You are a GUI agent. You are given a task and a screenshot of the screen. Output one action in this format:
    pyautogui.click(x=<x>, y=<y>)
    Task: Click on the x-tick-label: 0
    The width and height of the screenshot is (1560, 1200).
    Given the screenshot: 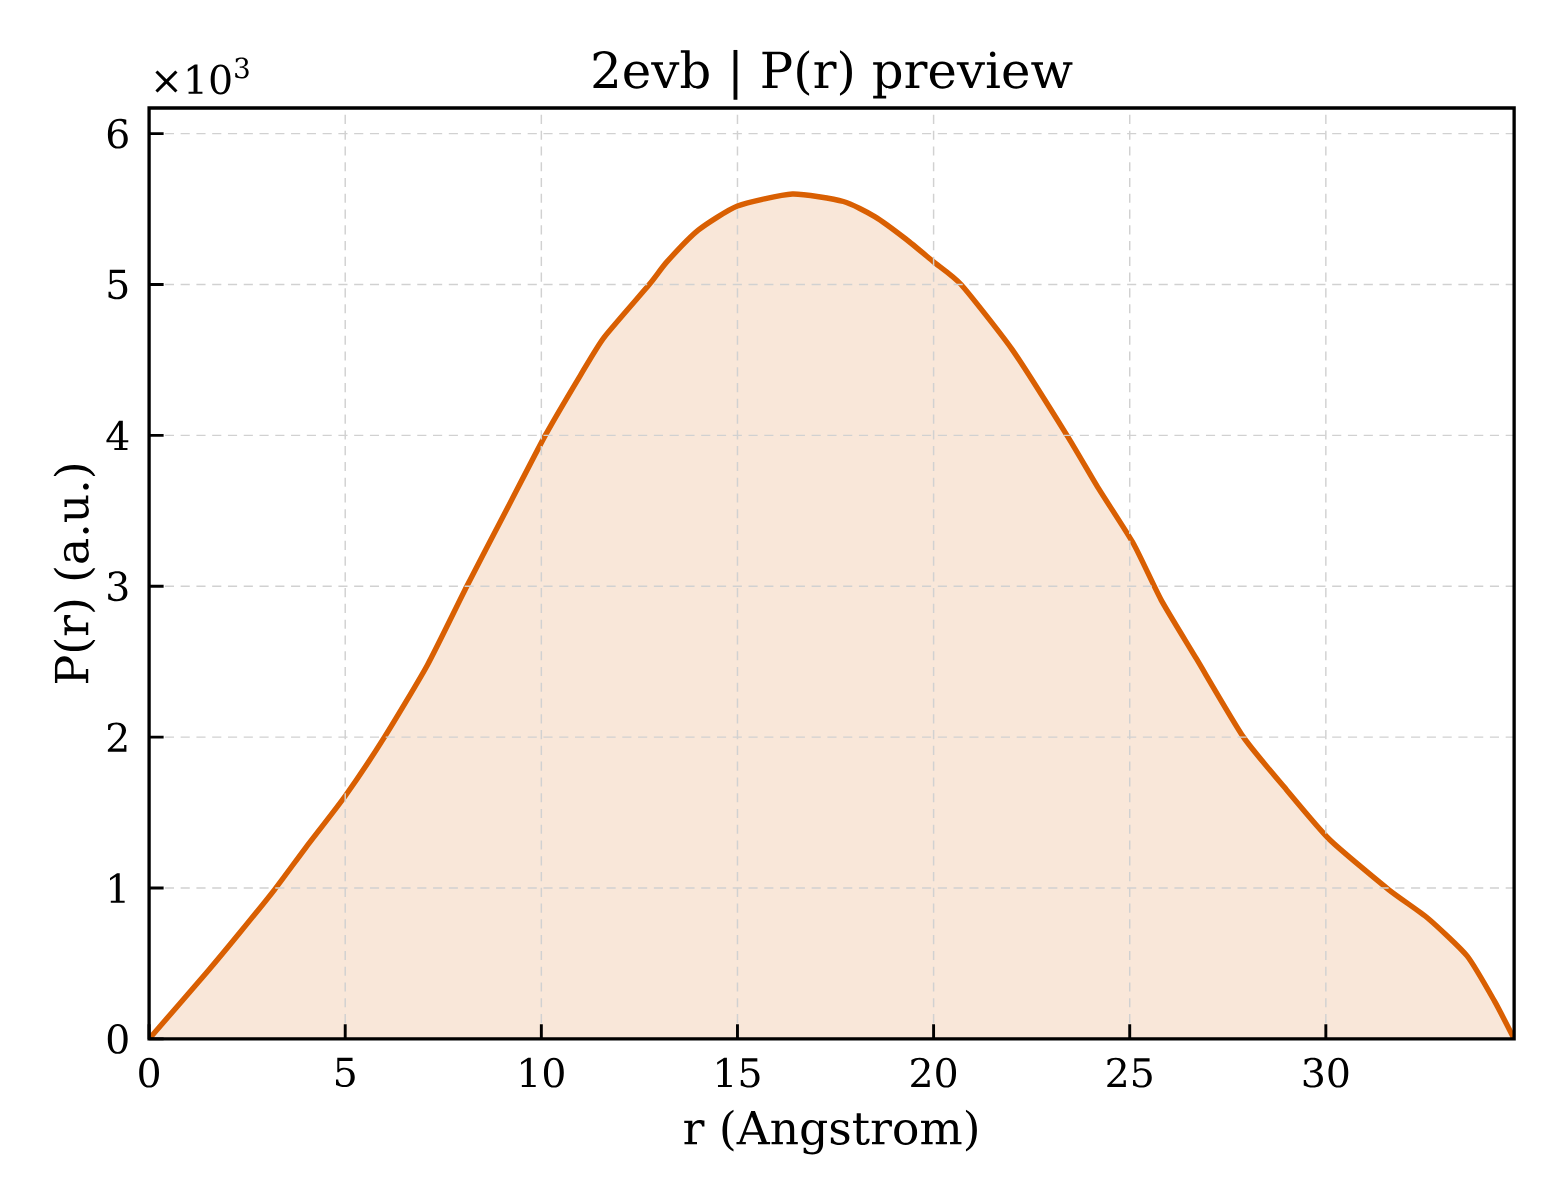 What is the action you would take?
    pyautogui.click(x=149, y=1072)
    